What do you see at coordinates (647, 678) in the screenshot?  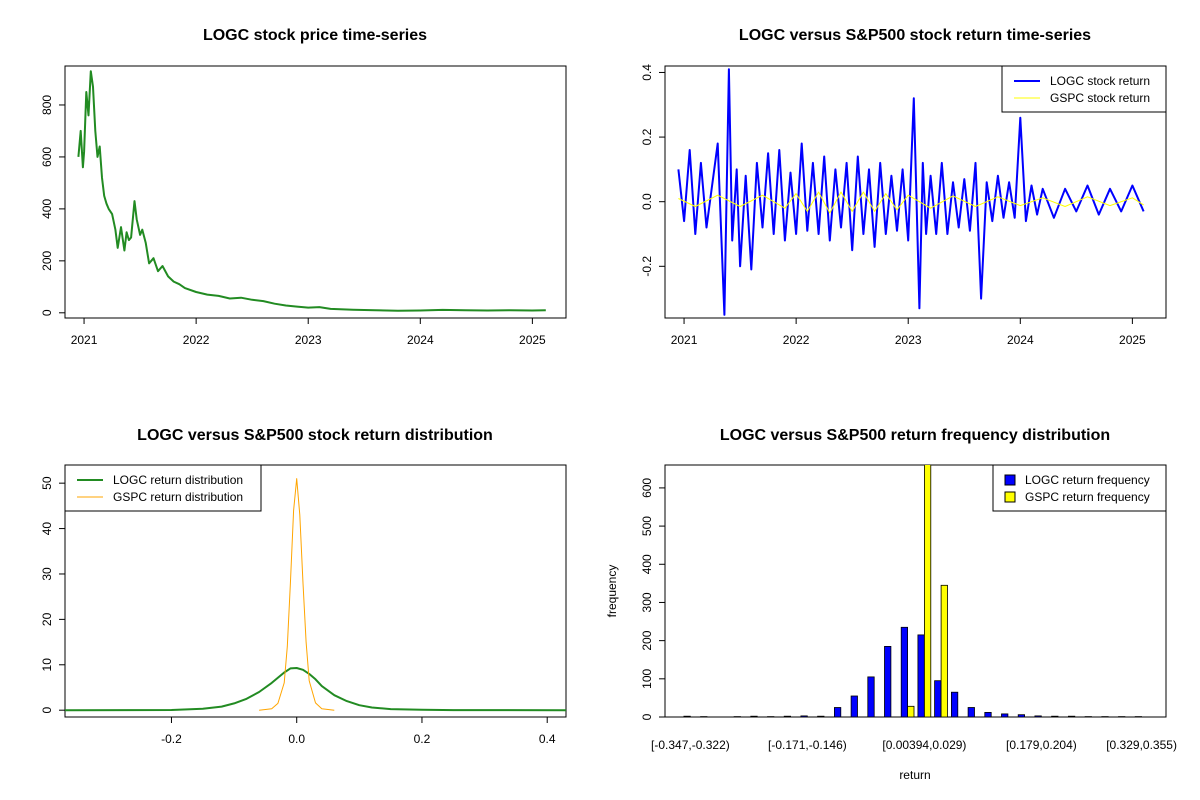 I see `y-tick-label: 100` at bounding box center [647, 678].